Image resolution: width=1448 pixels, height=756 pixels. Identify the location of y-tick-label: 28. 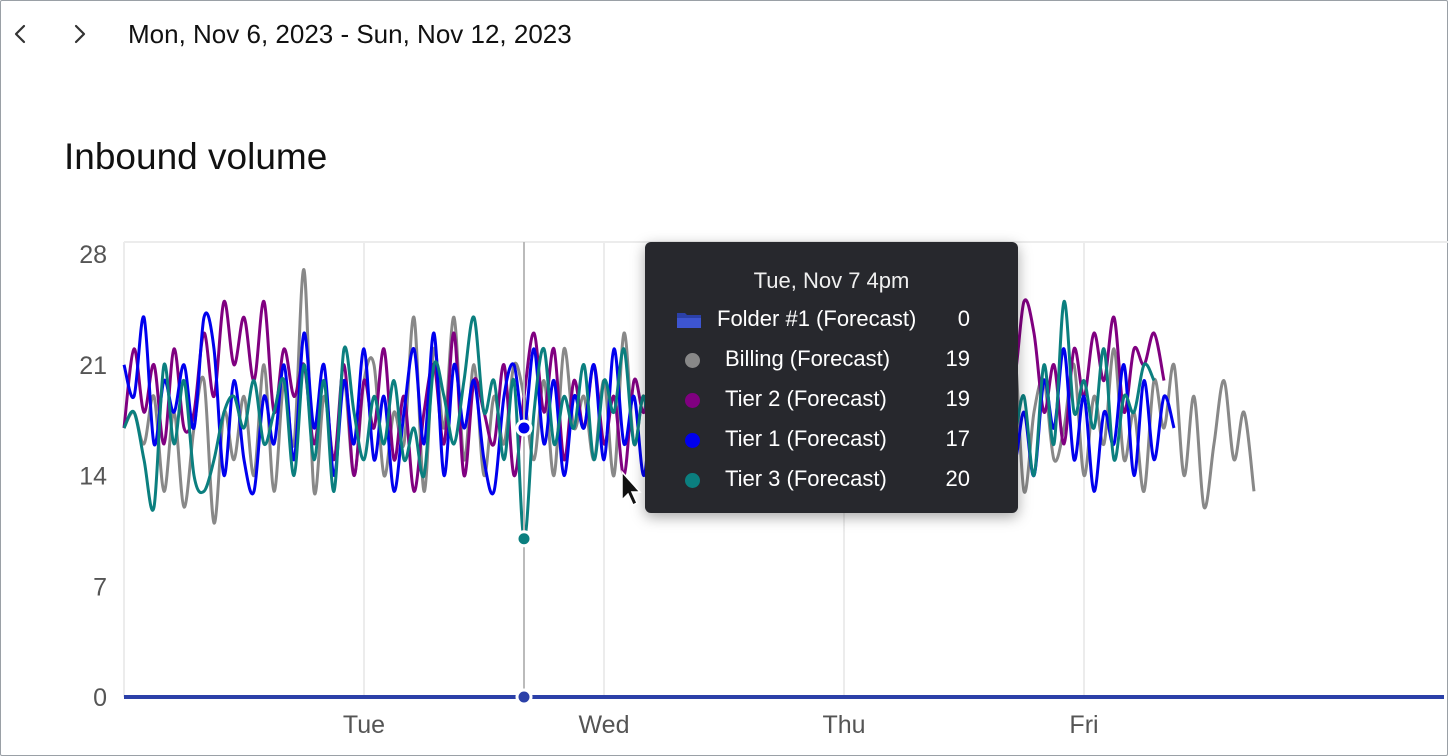
(93, 255).